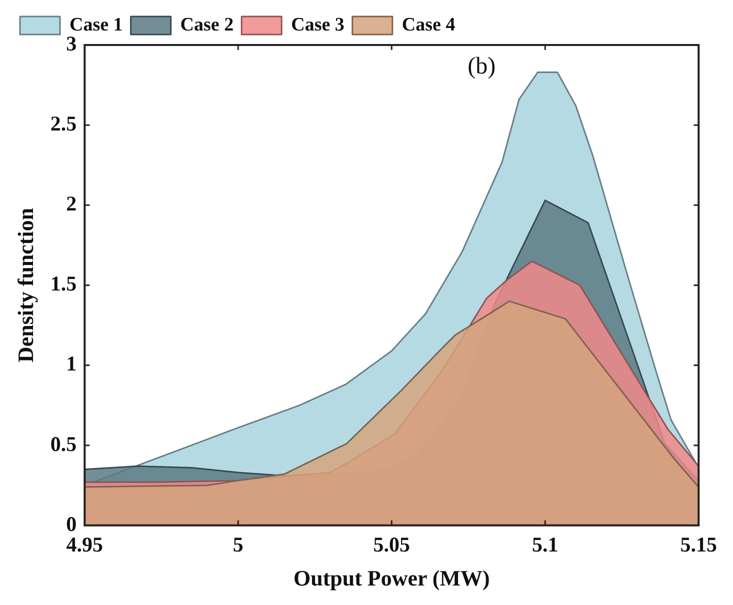 The height and width of the screenshot is (605, 733). I want to click on legend-label: Case 3, so click(317, 25).